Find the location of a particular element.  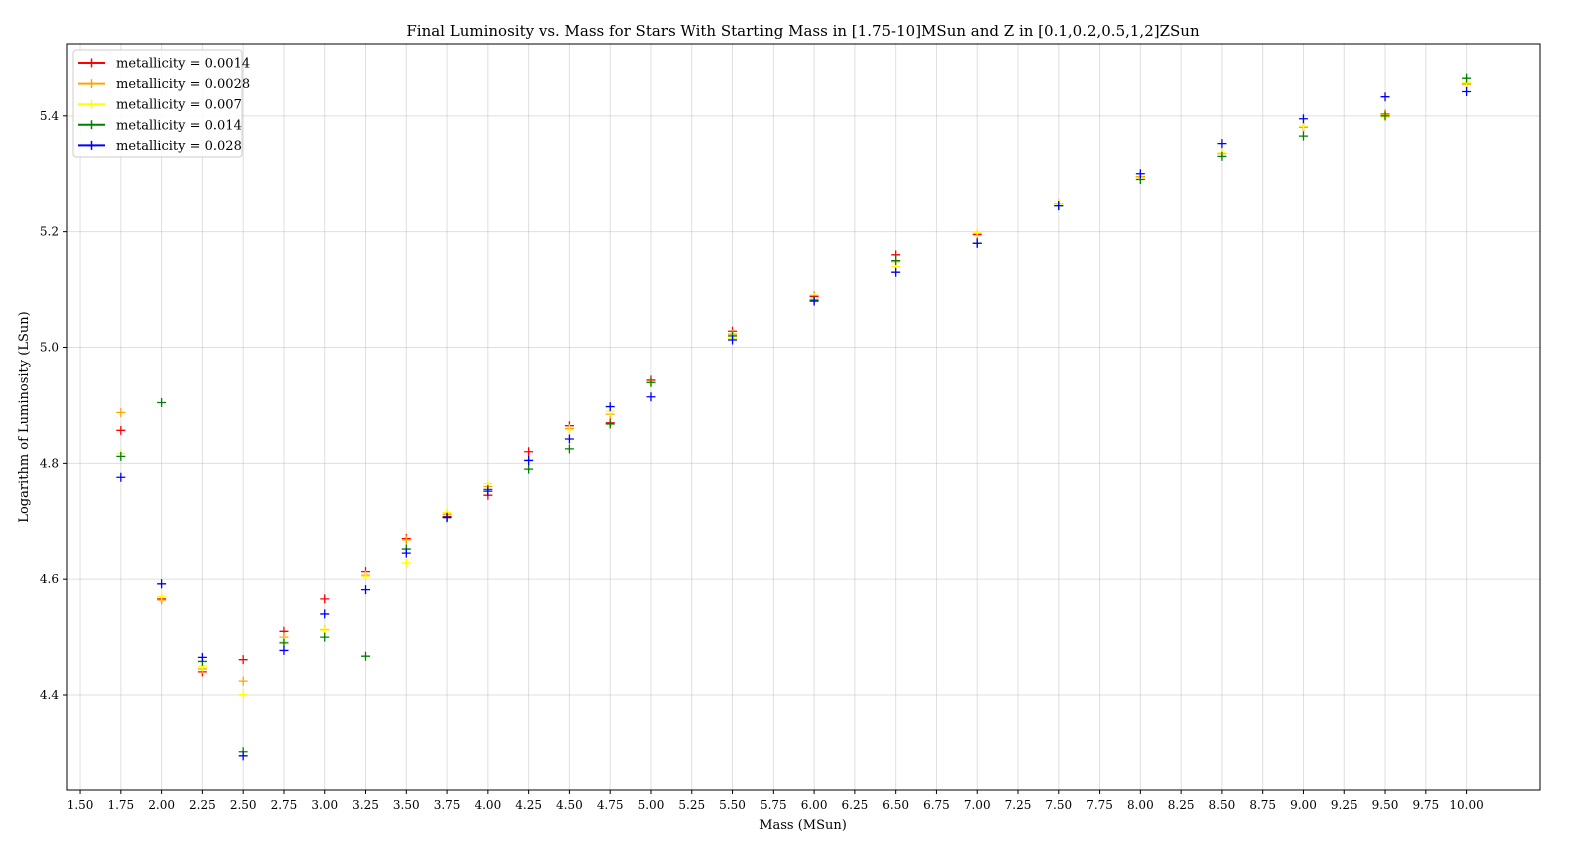

x-tick-label: 3.75 is located at coordinates (447, 805).